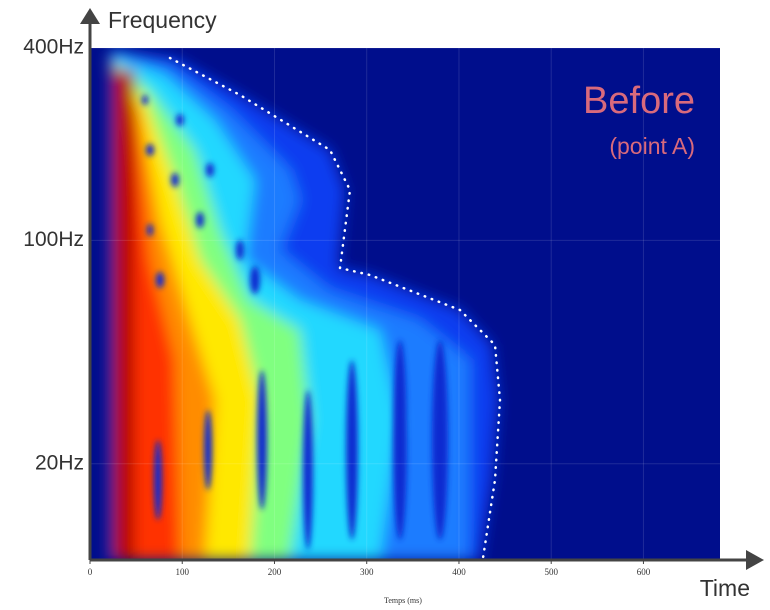 The height and width of the screenshot is (610, 770). Describe the element at coordinates (53, 47) in the screenshot. I see `y-tick-label: 400Hz` at that location.